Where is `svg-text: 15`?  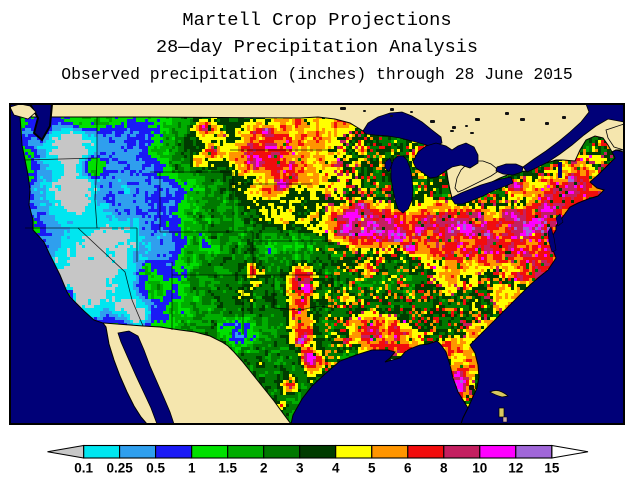 svg-text: 15 is located at coordinates (552, 468).